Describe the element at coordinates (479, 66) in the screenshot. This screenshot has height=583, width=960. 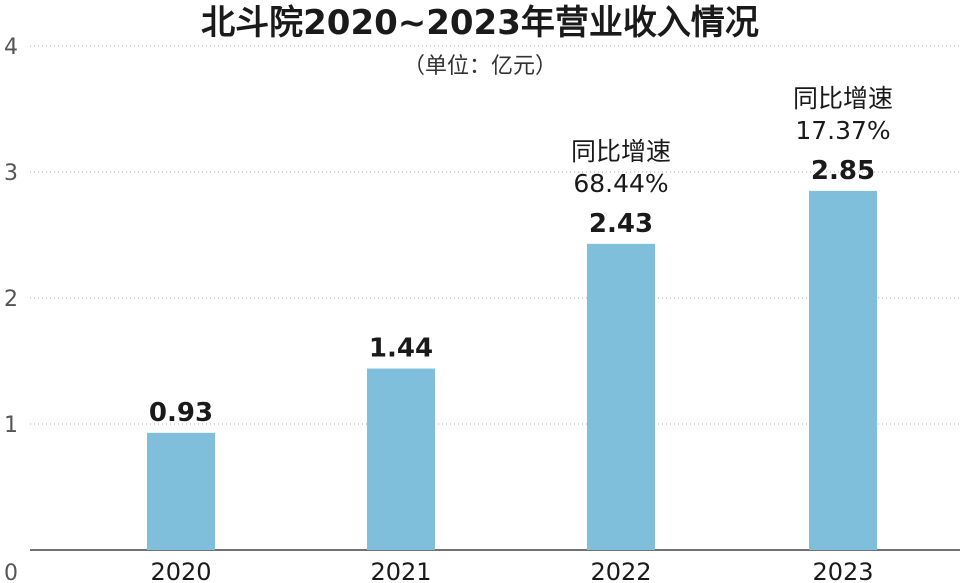
I see `chart-unit: （单位：亿元）` at that location.